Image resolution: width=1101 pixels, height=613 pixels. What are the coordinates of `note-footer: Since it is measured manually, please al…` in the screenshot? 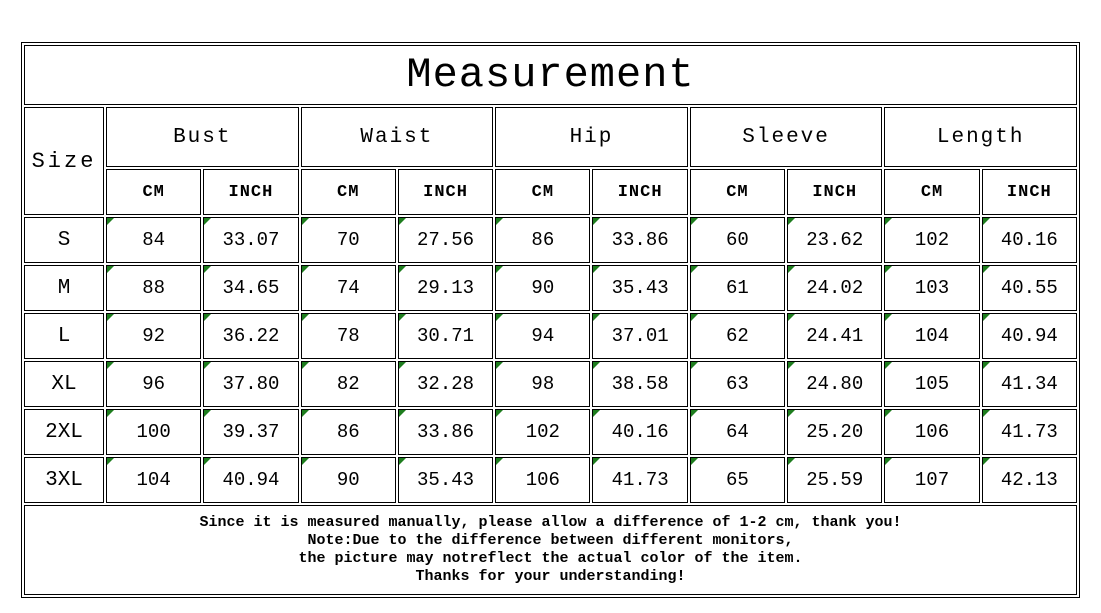 It's located at (550, 550).